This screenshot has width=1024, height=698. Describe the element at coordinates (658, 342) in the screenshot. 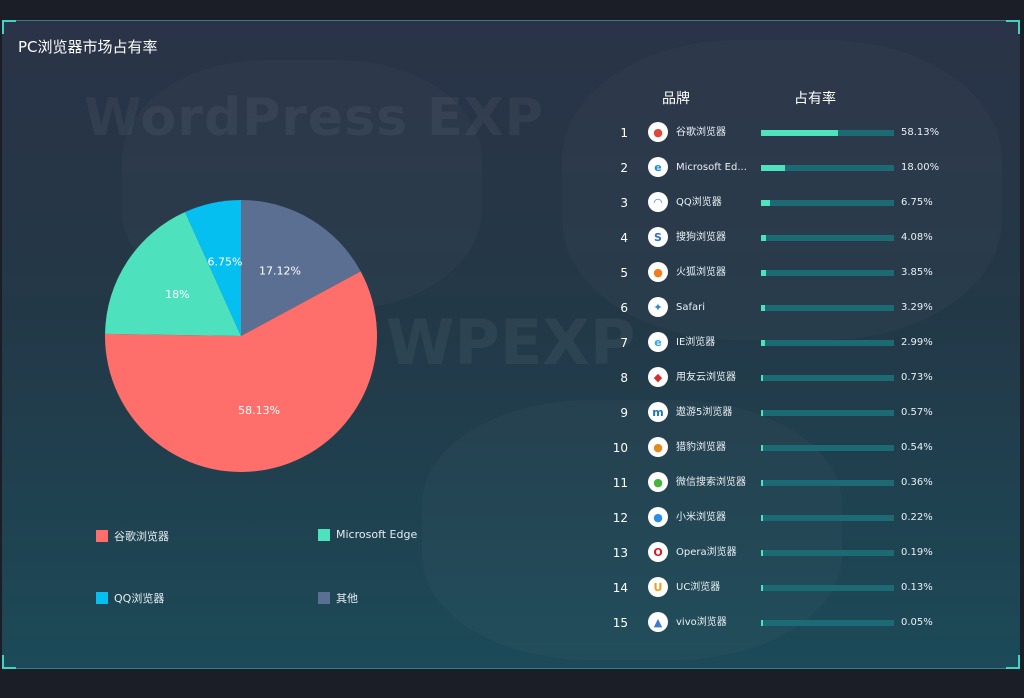

I see `ie-icon: e` at that location.